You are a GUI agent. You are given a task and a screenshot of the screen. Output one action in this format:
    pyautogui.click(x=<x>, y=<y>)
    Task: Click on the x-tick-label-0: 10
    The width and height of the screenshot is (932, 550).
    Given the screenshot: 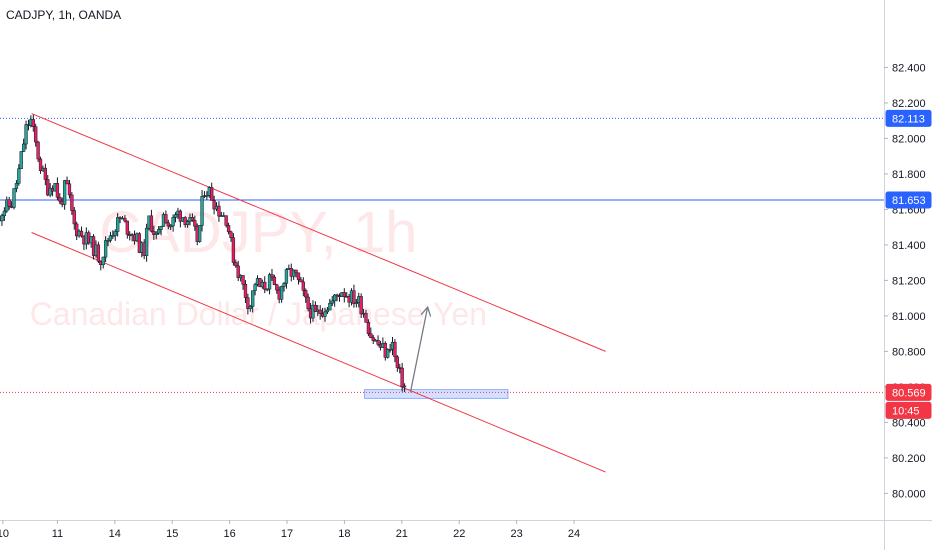 What is the action you would take?
    pyautogui.click(x=4, y=534)
    